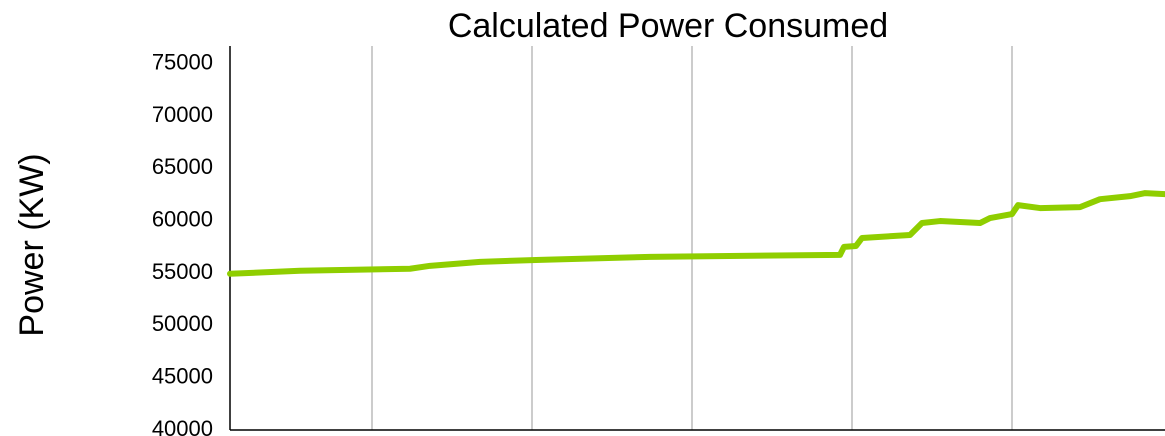 This screenshot has height=436, width=1165. What do you see at coordinates (182, 114) in the screenshot?
I see `y-tick-label: 70000` at bounding box center [182, 114].